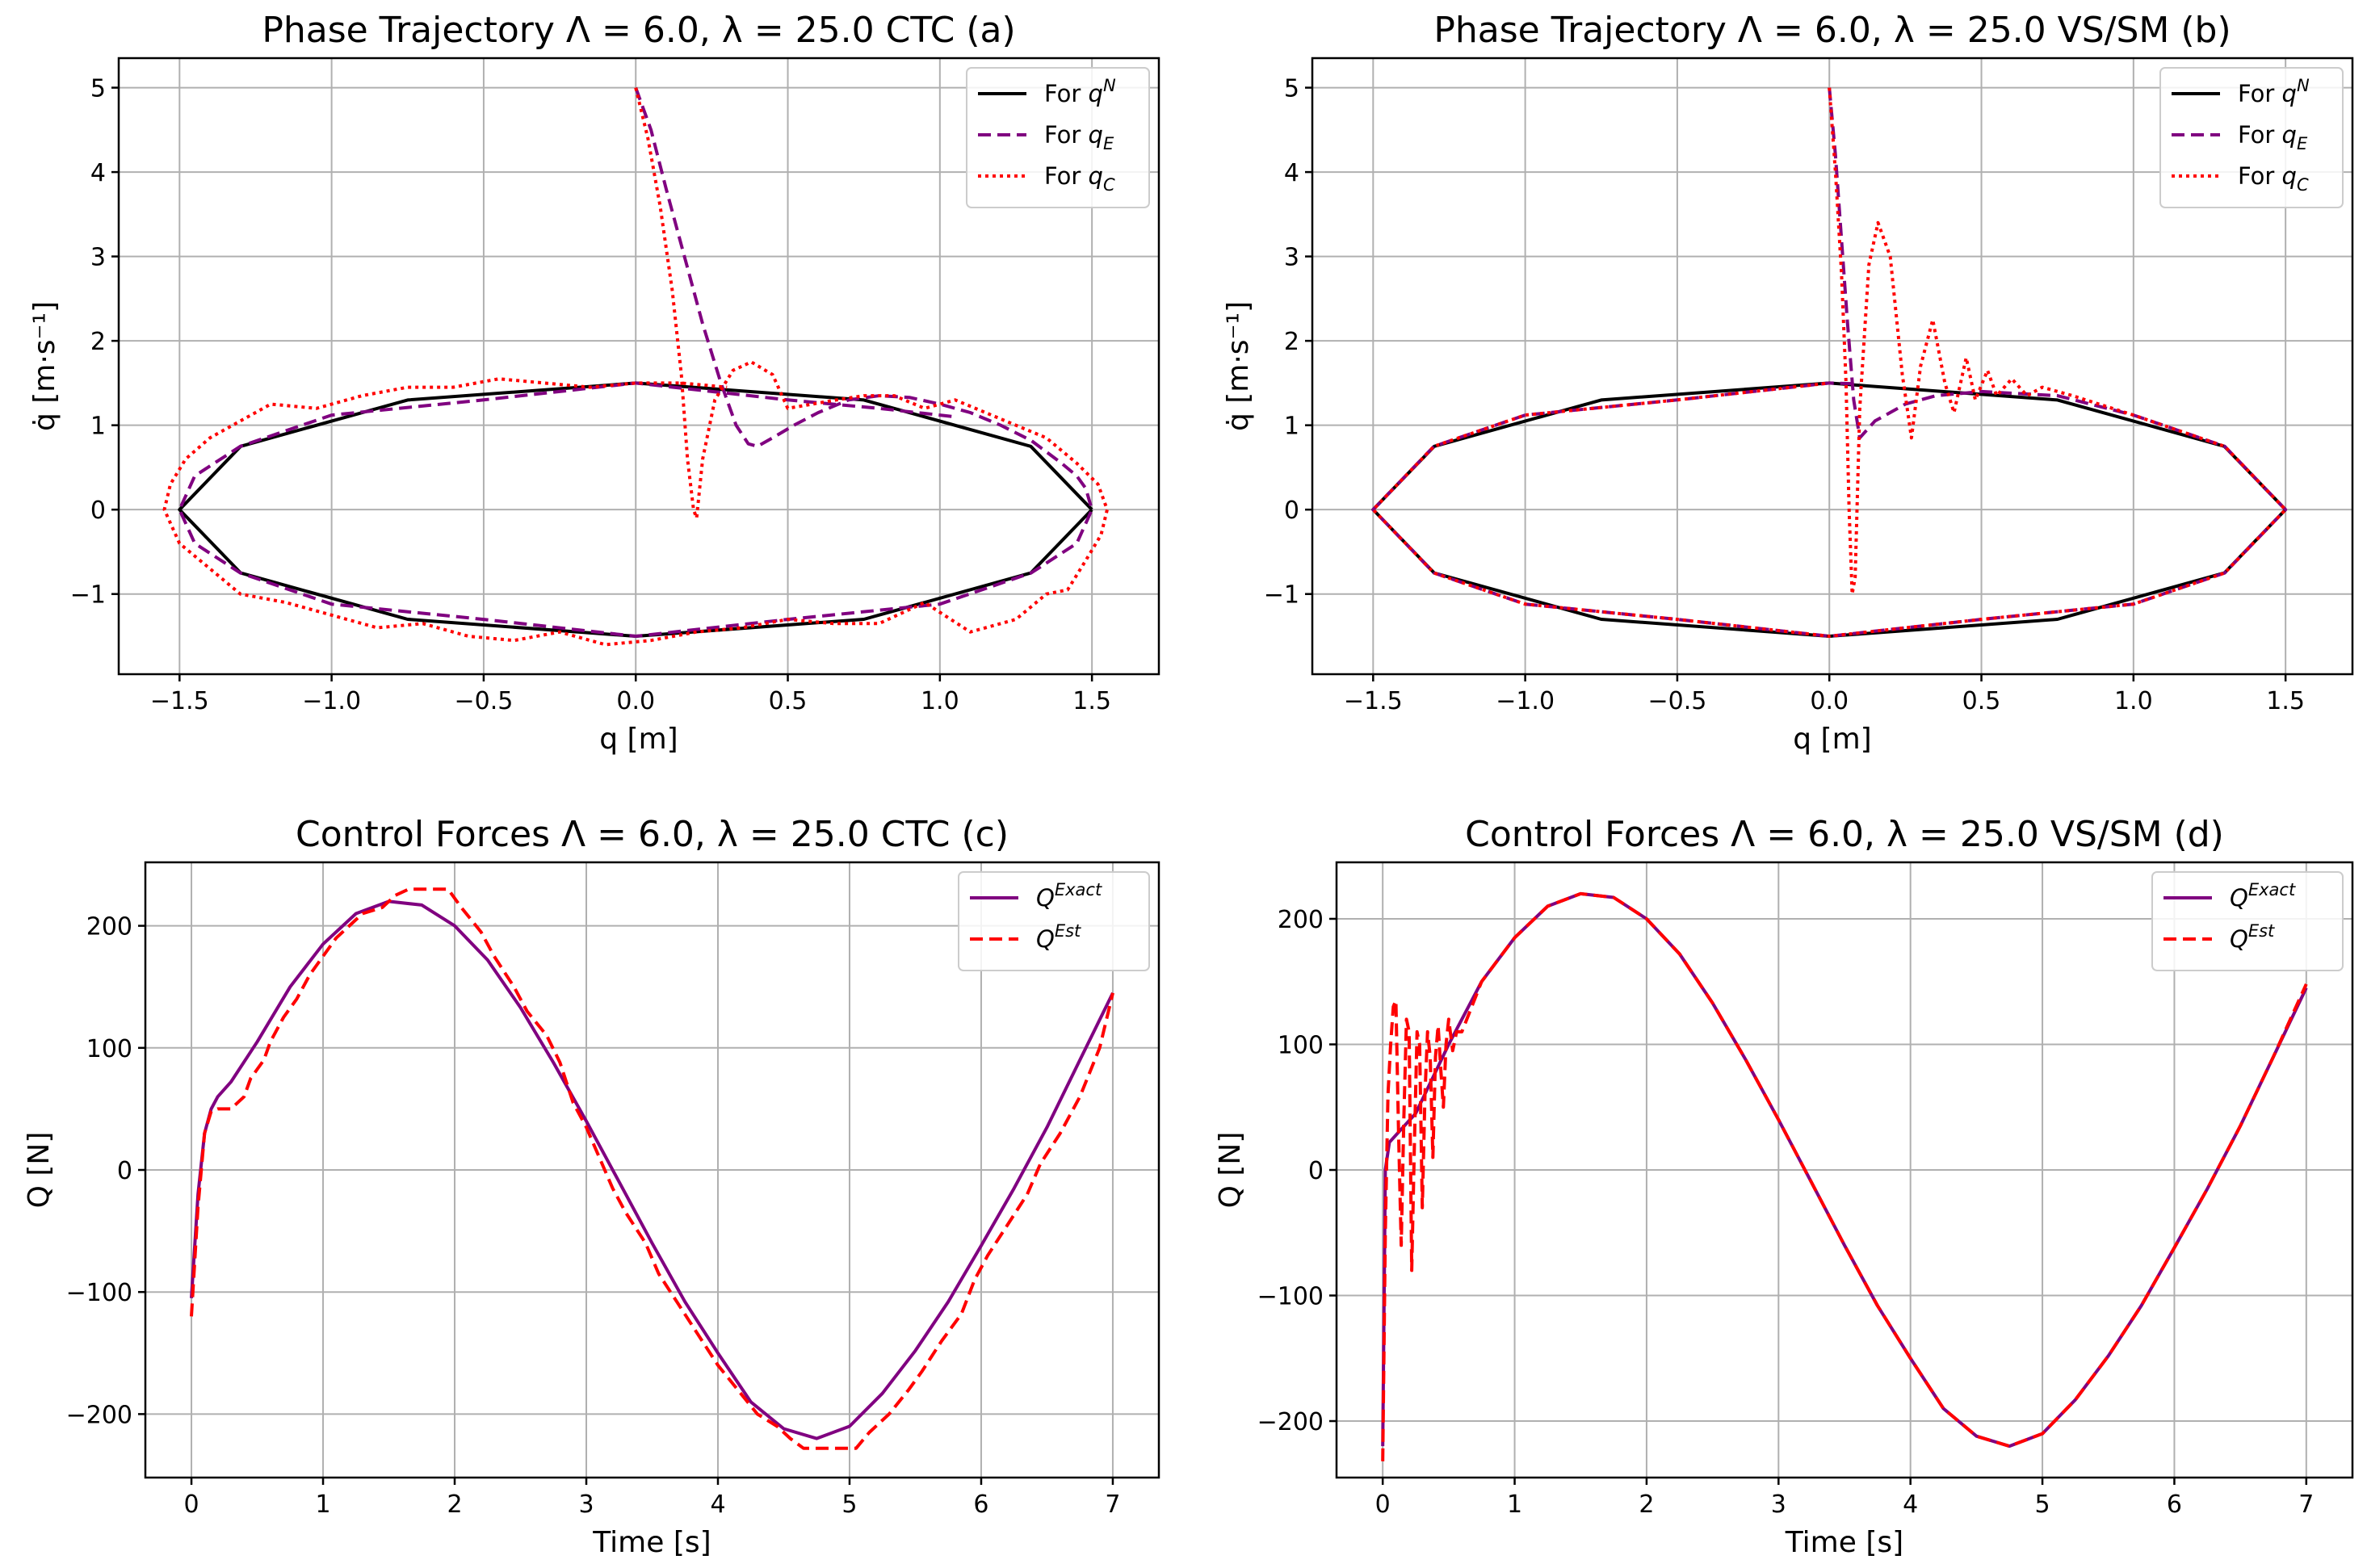  I want to click on ytick-label-b-5: 4, so click(1291, 173).